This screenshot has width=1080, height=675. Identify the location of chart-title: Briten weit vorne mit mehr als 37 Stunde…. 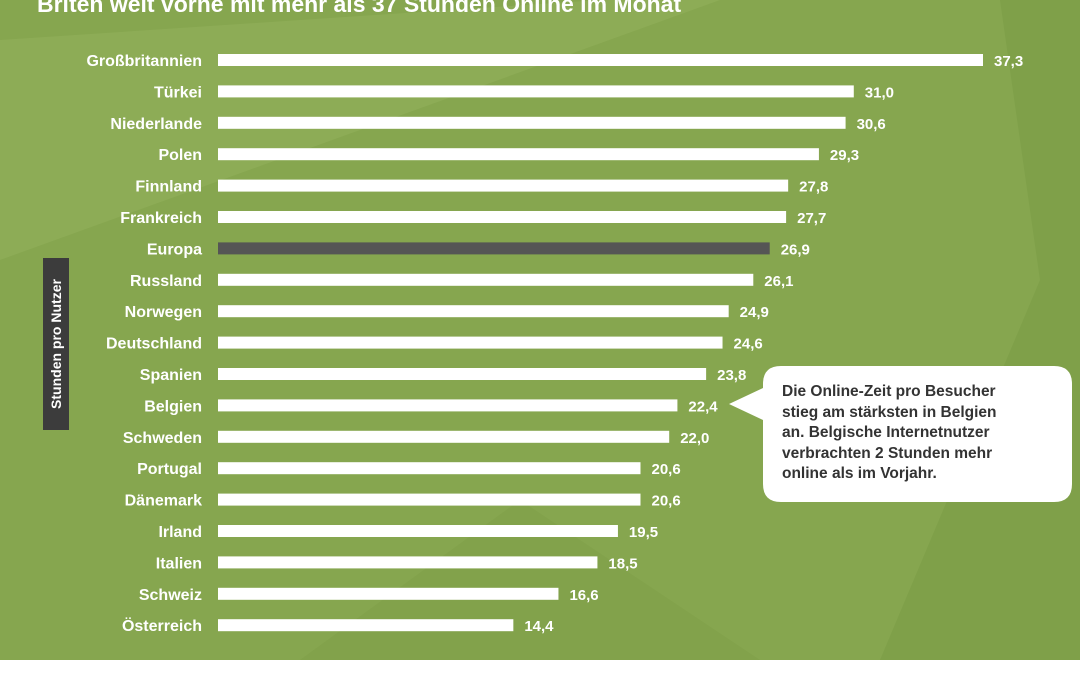
(359, 8).